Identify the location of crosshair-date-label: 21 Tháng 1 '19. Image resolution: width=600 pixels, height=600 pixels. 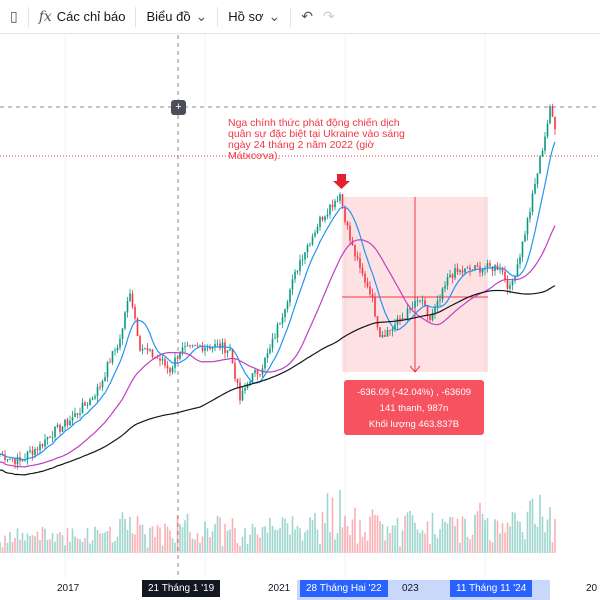
(181, 588).